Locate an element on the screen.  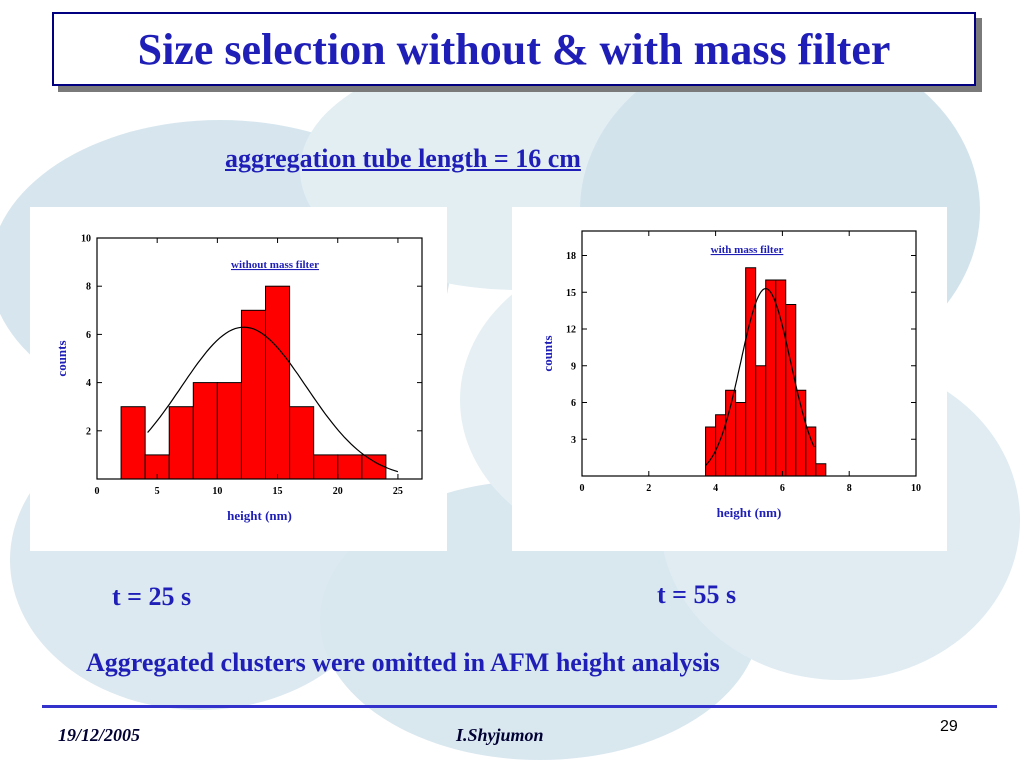
time-label-right: t = 55 s is located at coordinates (697, 594).